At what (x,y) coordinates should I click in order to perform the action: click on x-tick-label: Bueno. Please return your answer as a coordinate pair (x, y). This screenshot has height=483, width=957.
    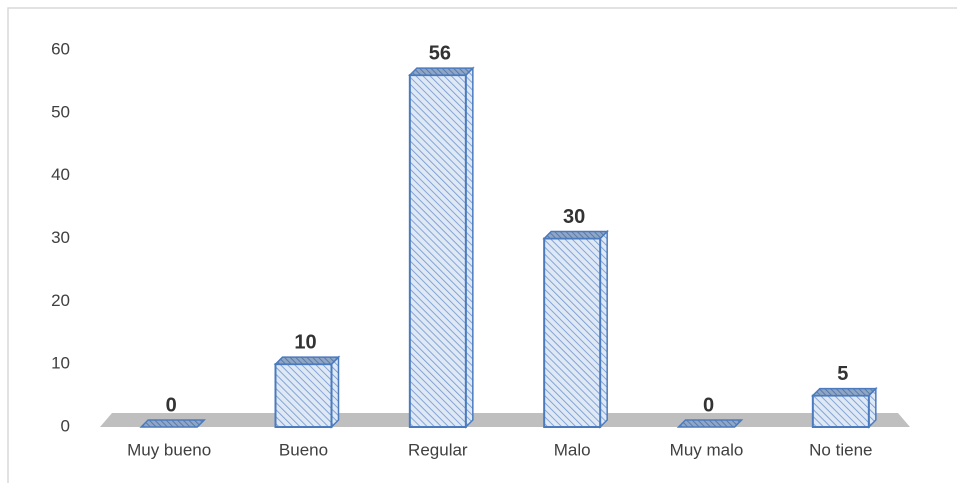
    Looking at the image, I should click on (303, 449).